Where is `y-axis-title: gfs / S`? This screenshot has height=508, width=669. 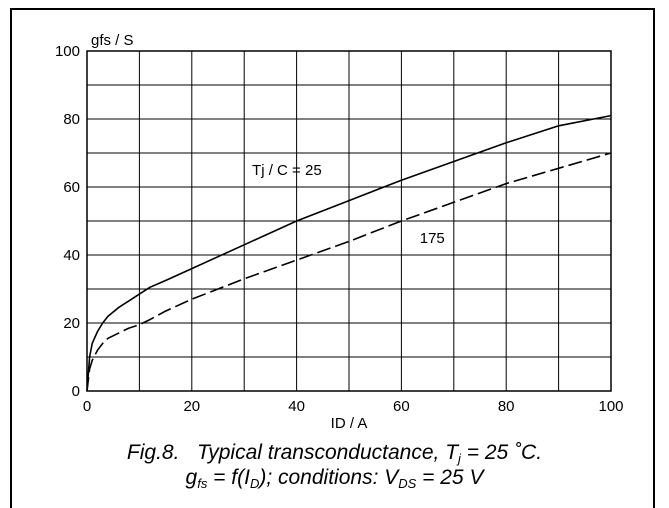
y-axis-title: gfs / S is located at coordinates (112, 40).